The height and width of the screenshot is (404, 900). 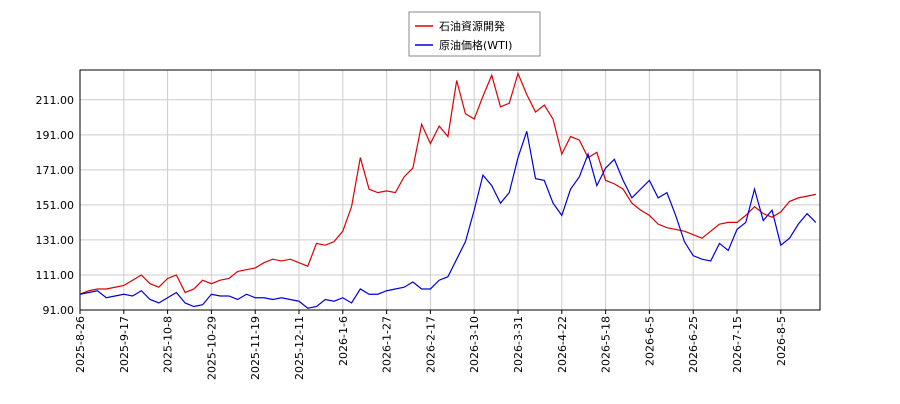 I want to click on y-tick-label: 191.00, so click(x=55, y=135).